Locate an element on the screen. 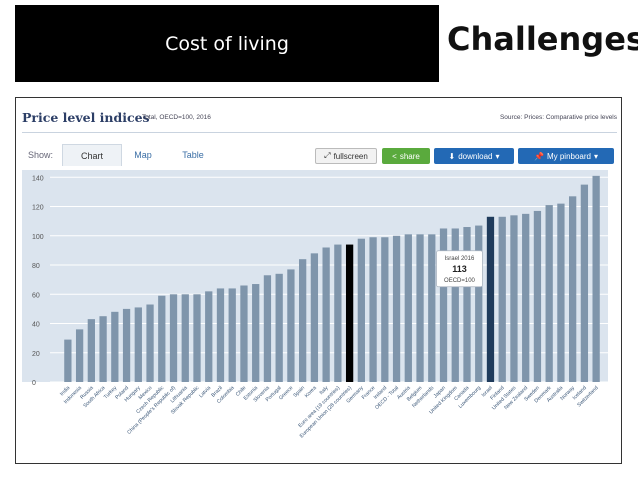 This screenshot has height=479, width=638. tooltip-value: 113 is located at coordinates (459, 269).